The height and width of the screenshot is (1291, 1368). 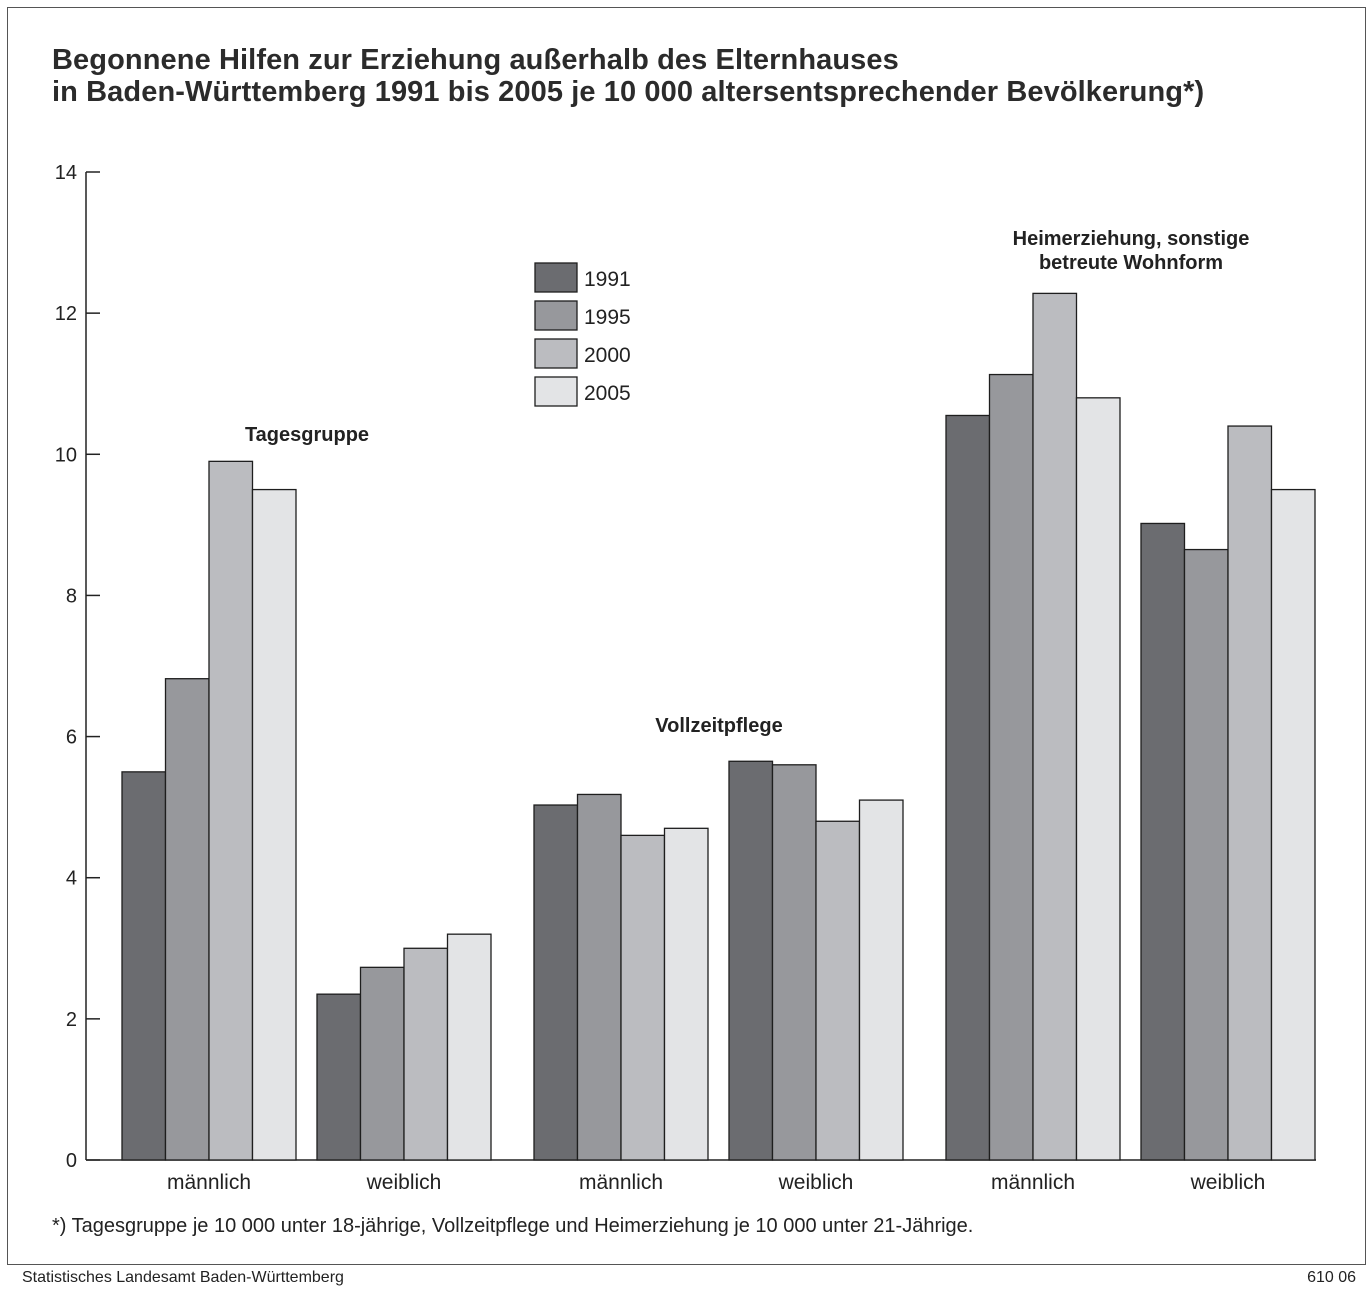 What do you see at coordinates (556, 277) in the screenshot?
I see `legend-swatch-1991` at bounding box center [556, 277].